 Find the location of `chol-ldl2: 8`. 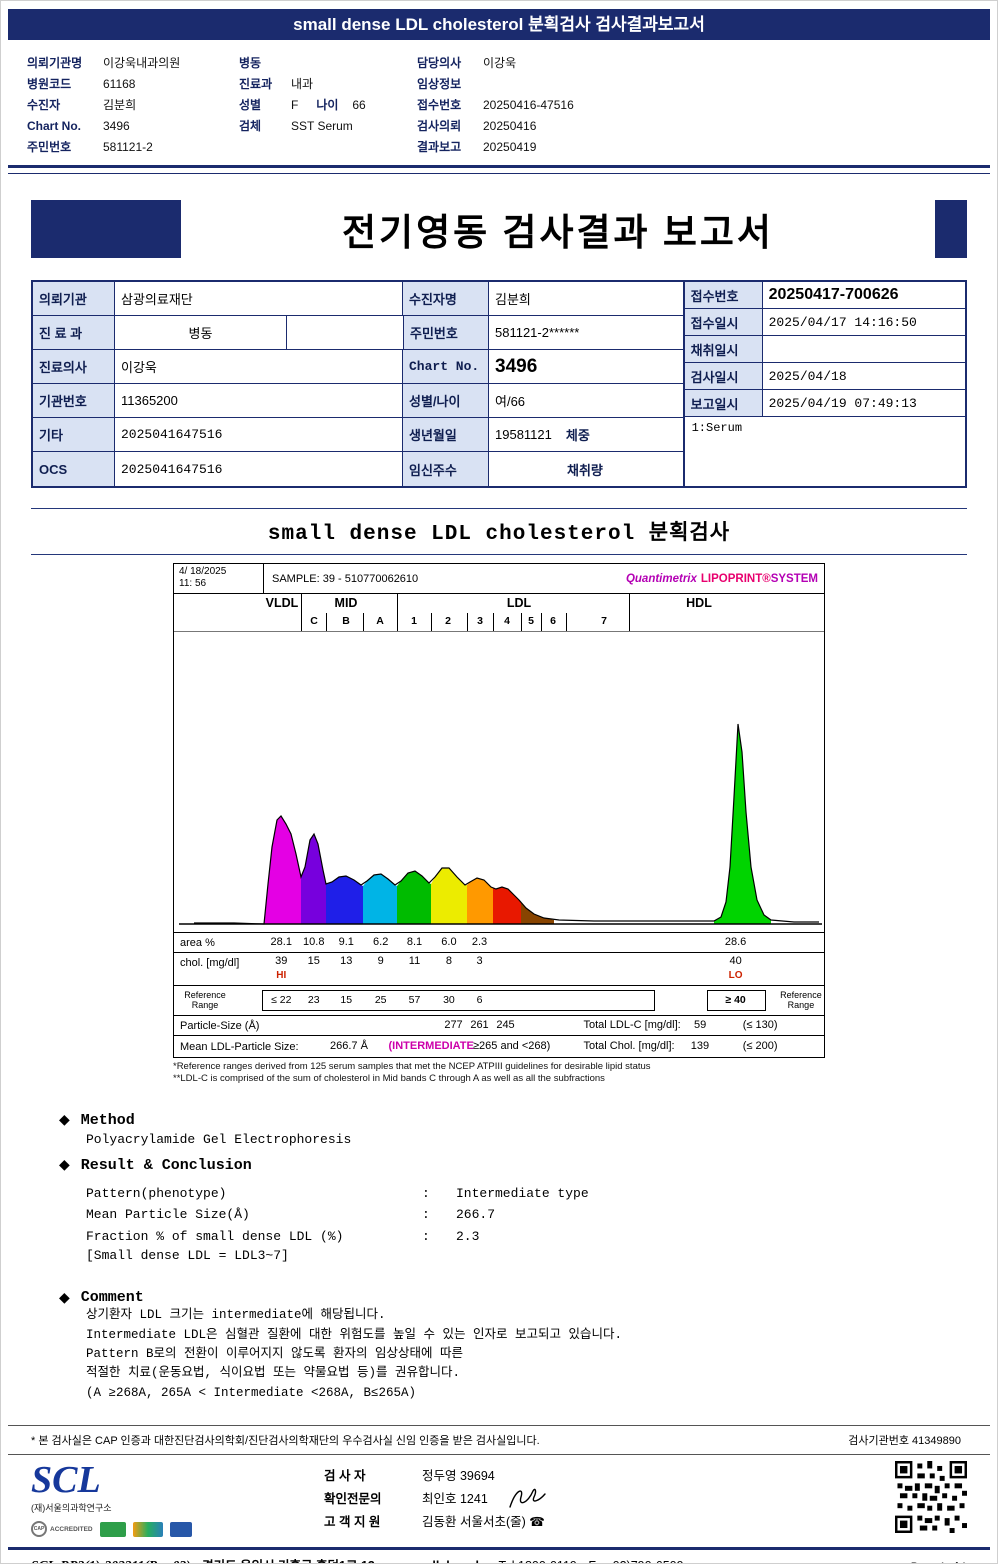

chol-ldl2: 8 is located at coordinates (448, 961).